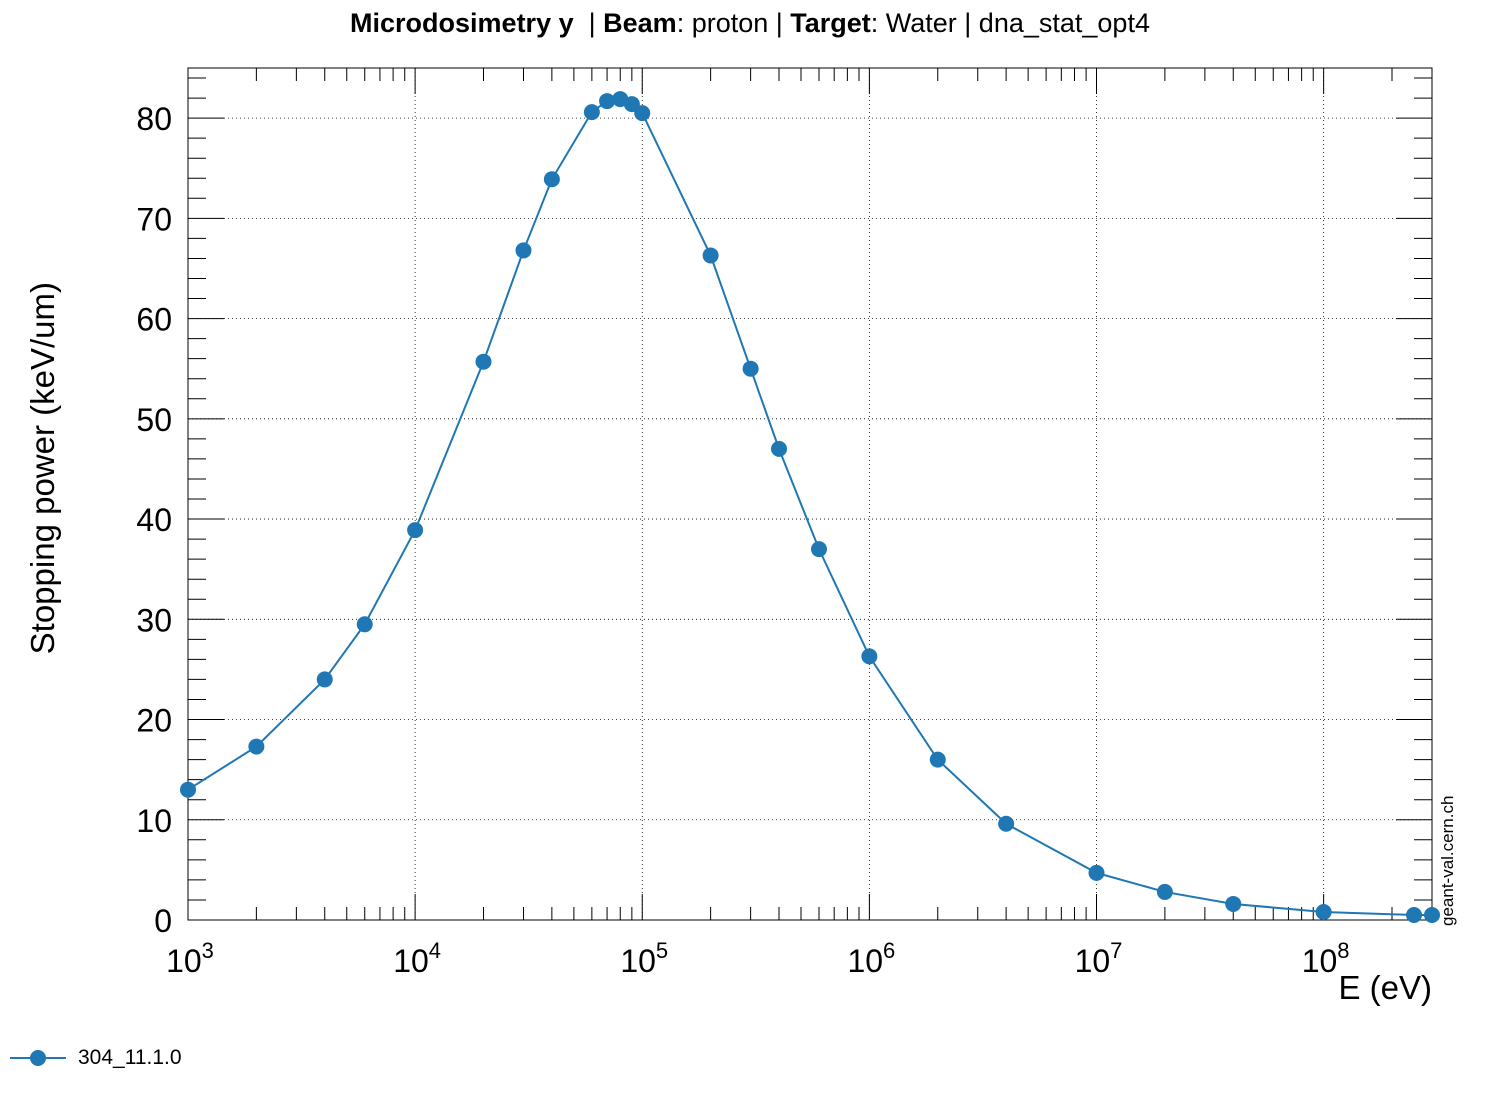 The width and height of the screenshot is (1500, 1100). What do you see at coordinates (42, 468) in the screenshot?
I see `y-axis-label: Stopping power (keV/um)` at bounding box center [42, 468].